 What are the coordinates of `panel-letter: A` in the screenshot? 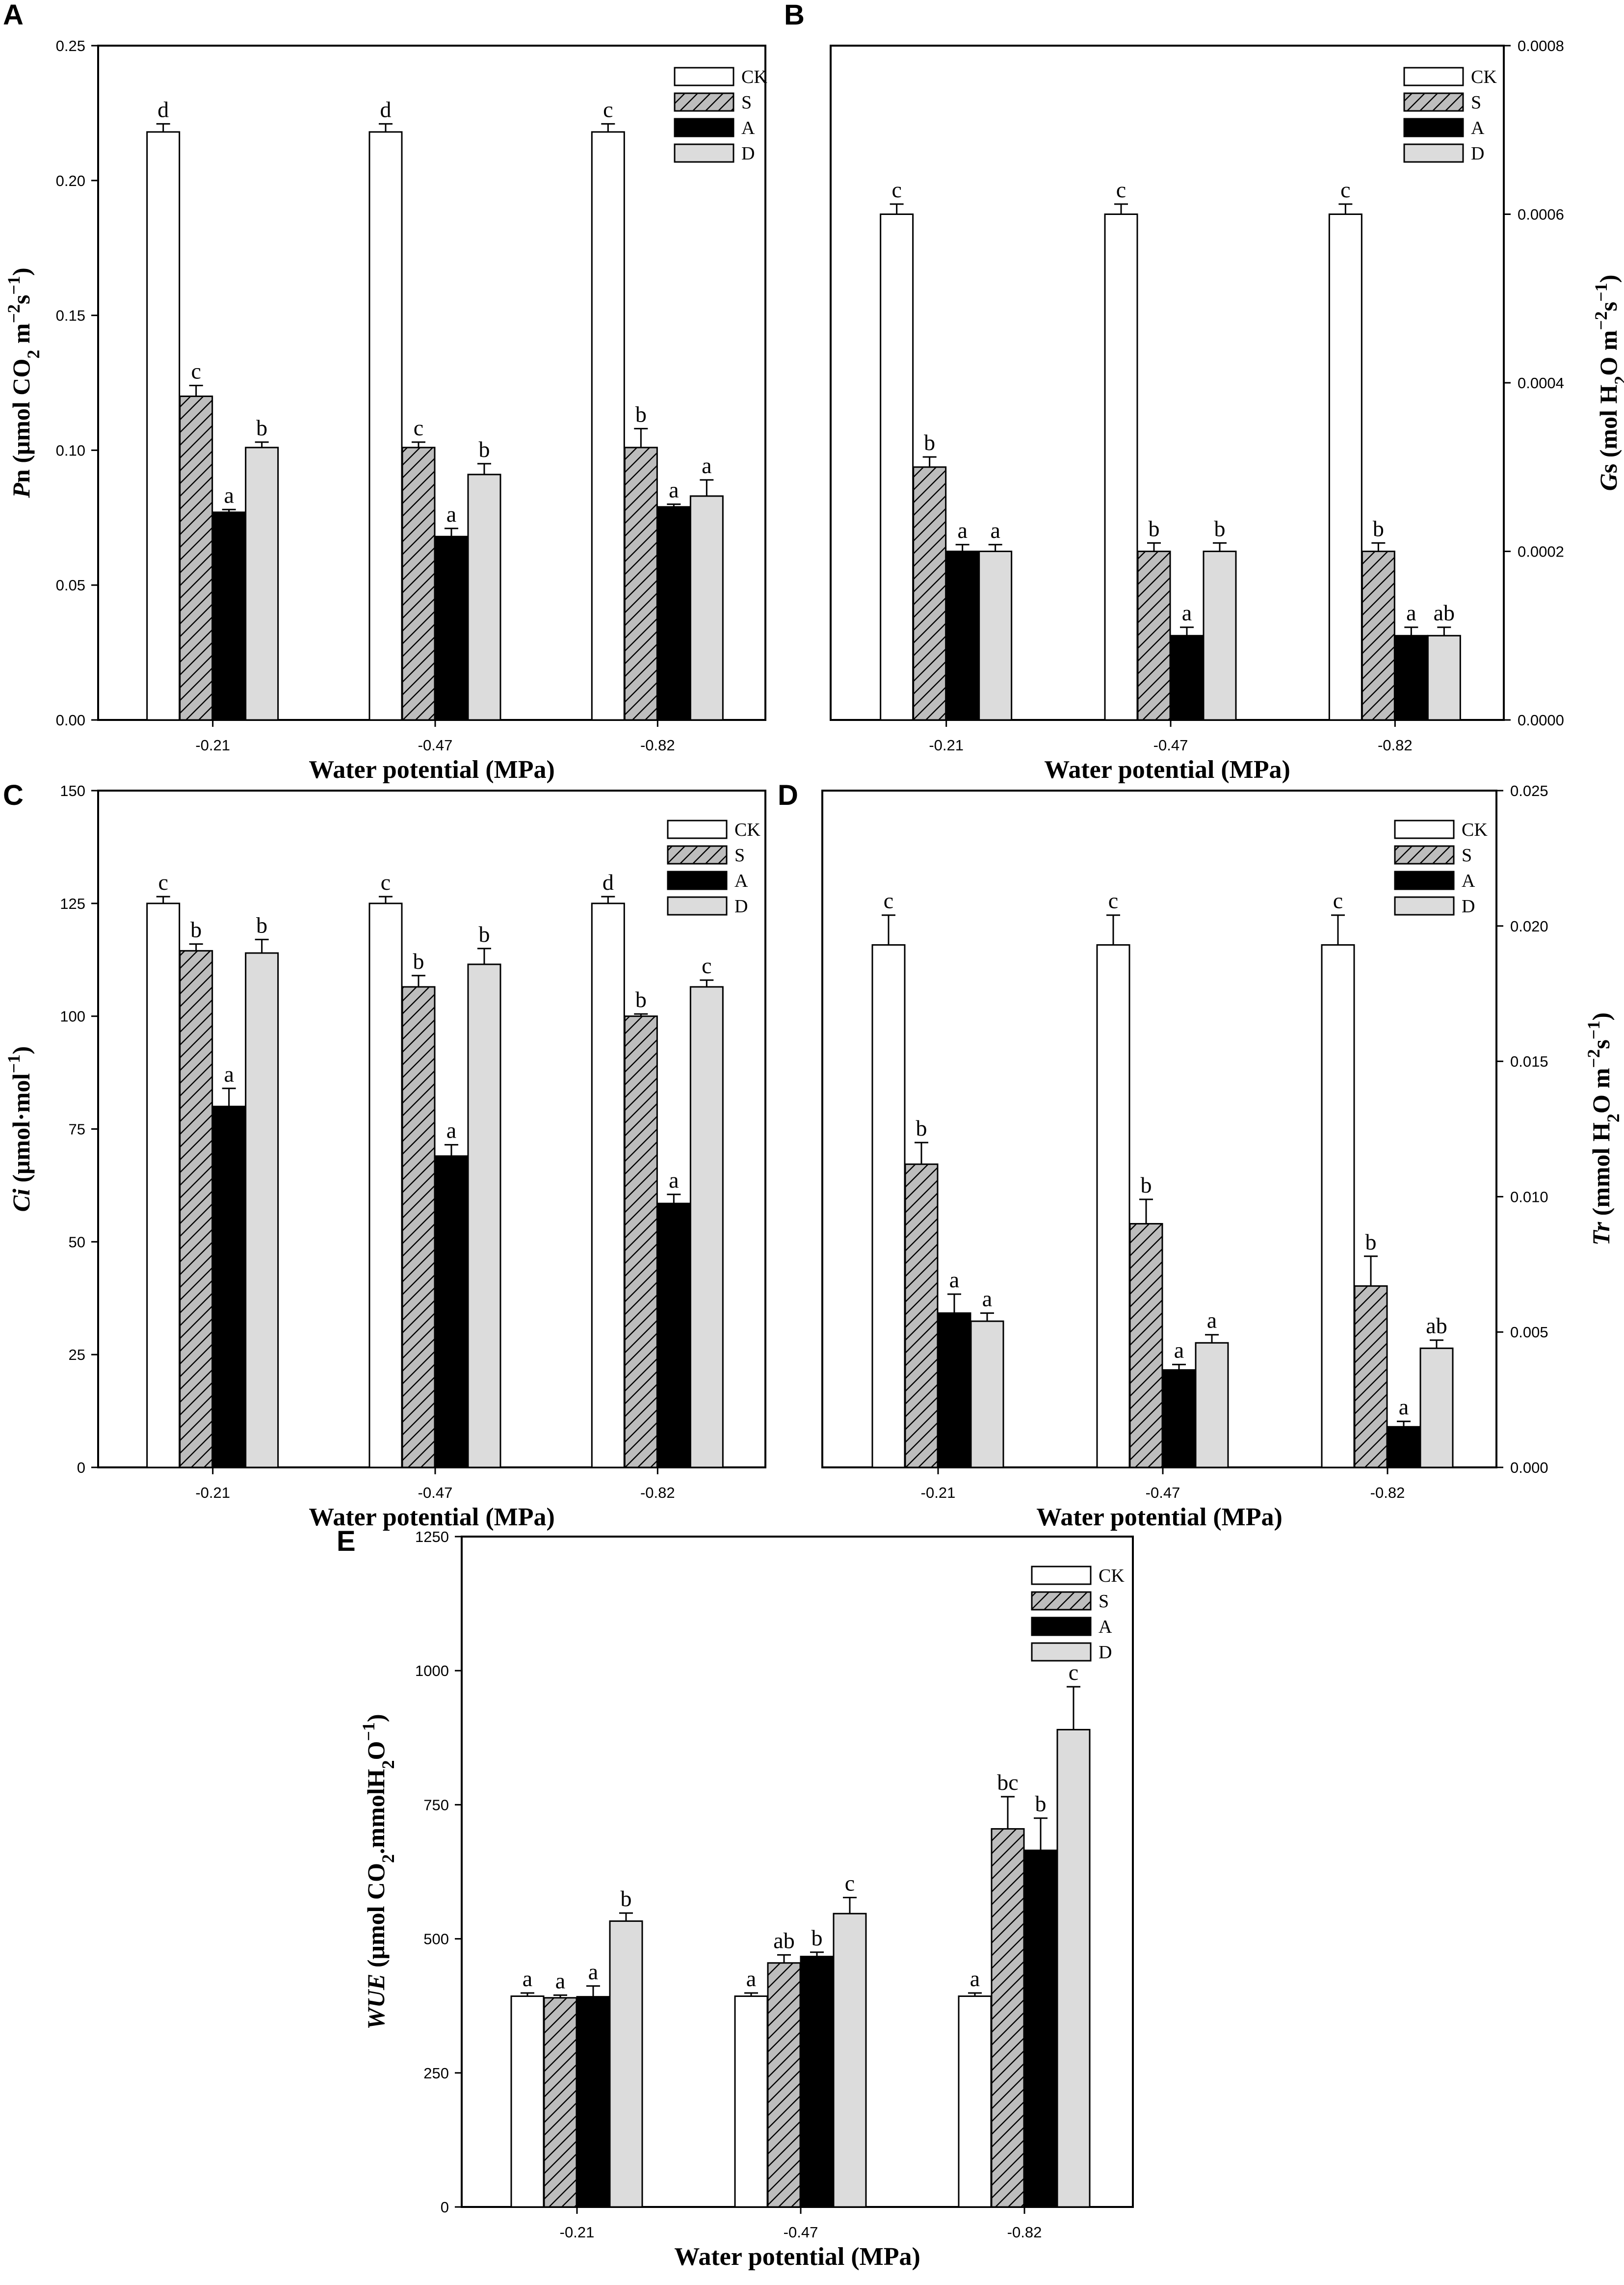 It's located at (13, 15).